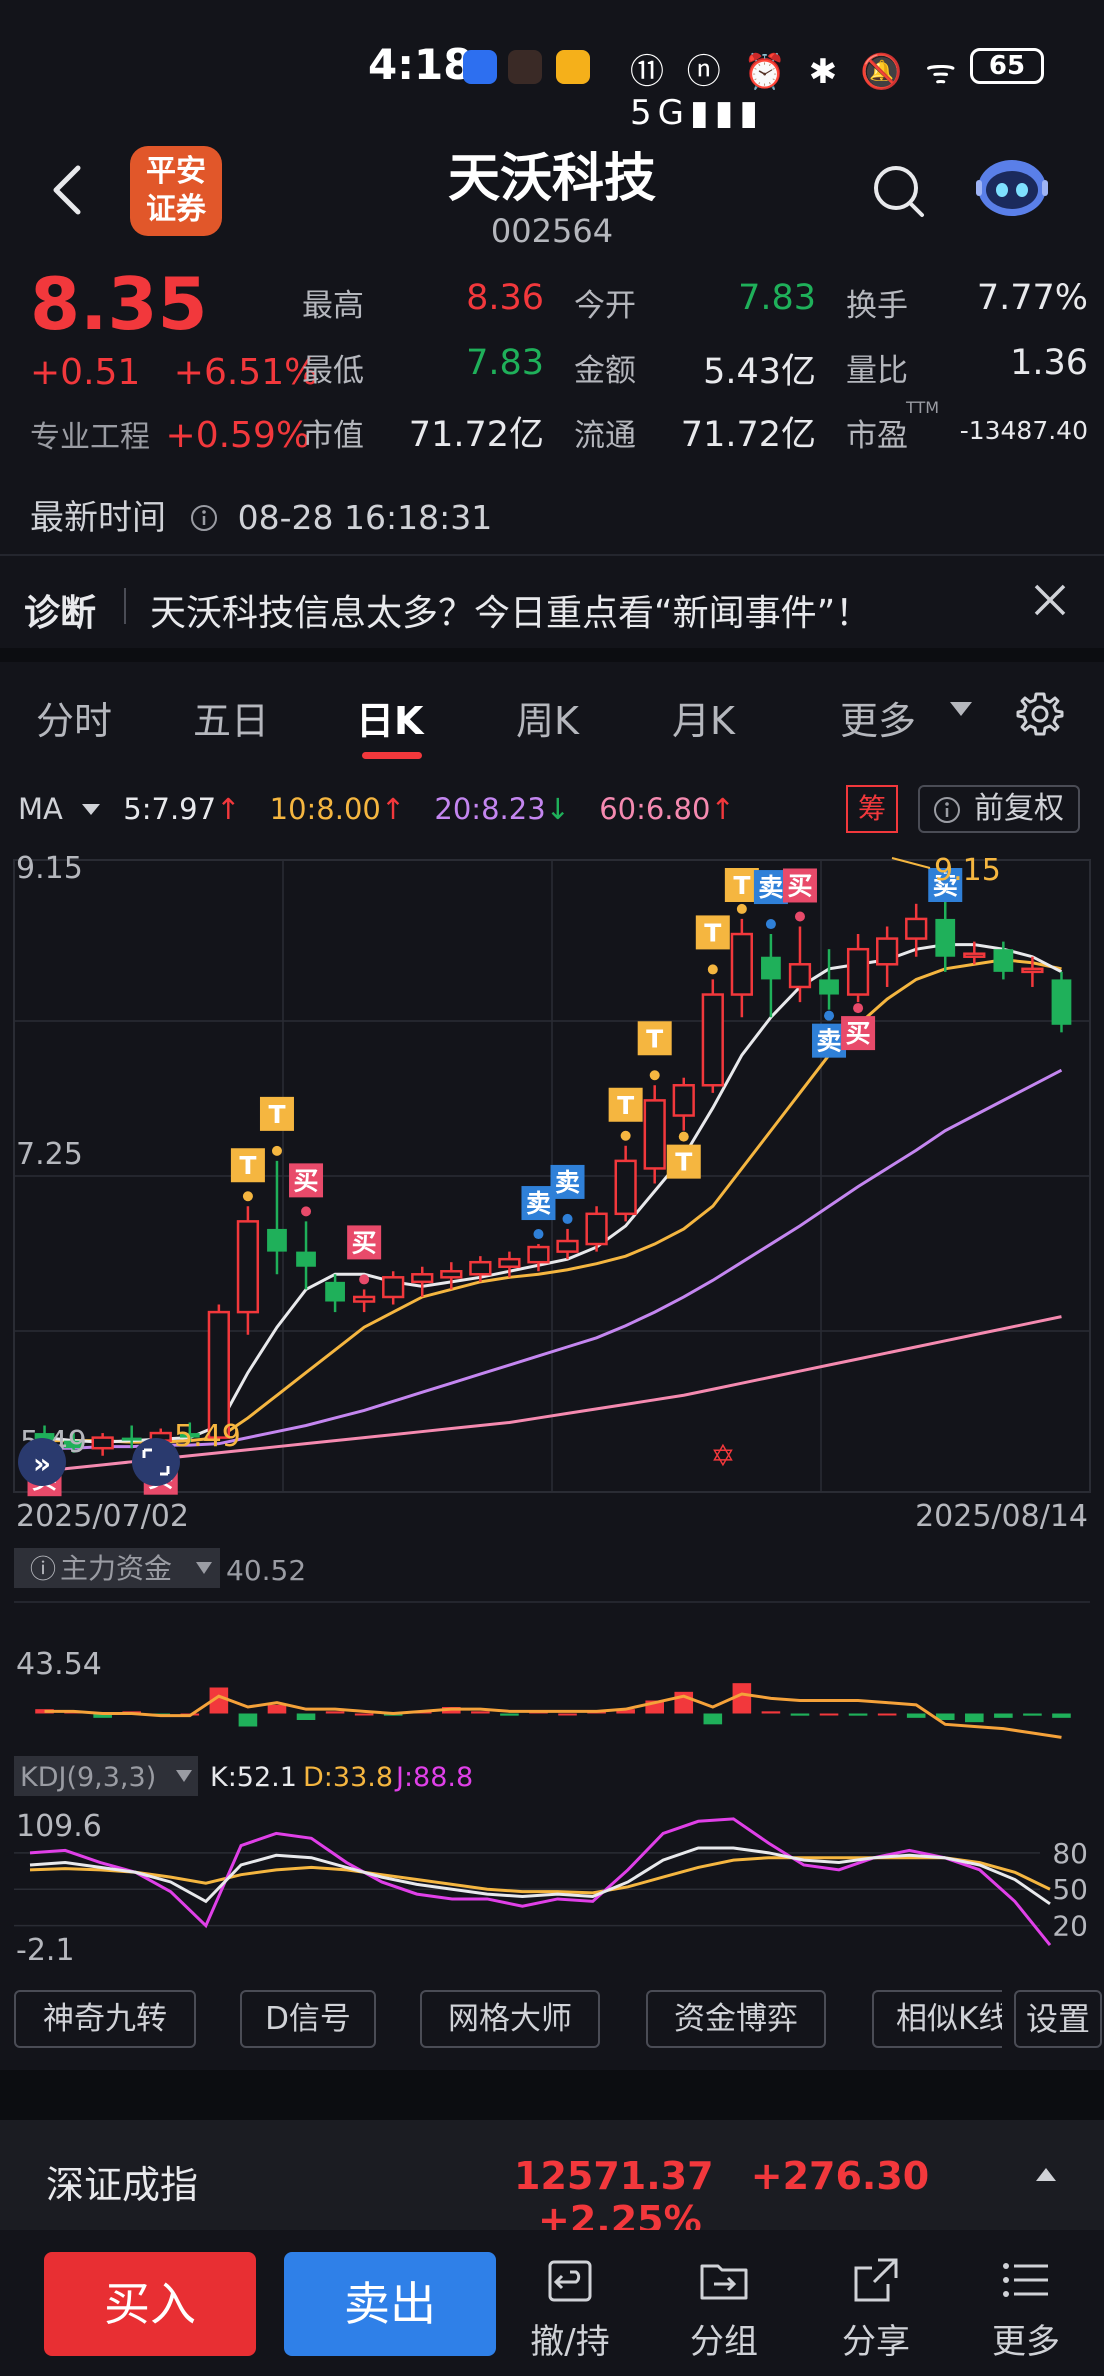 This screenshot has width=1104, height=2376. I want to click on quote-label-mktcap: 市值, so click(333, 436).